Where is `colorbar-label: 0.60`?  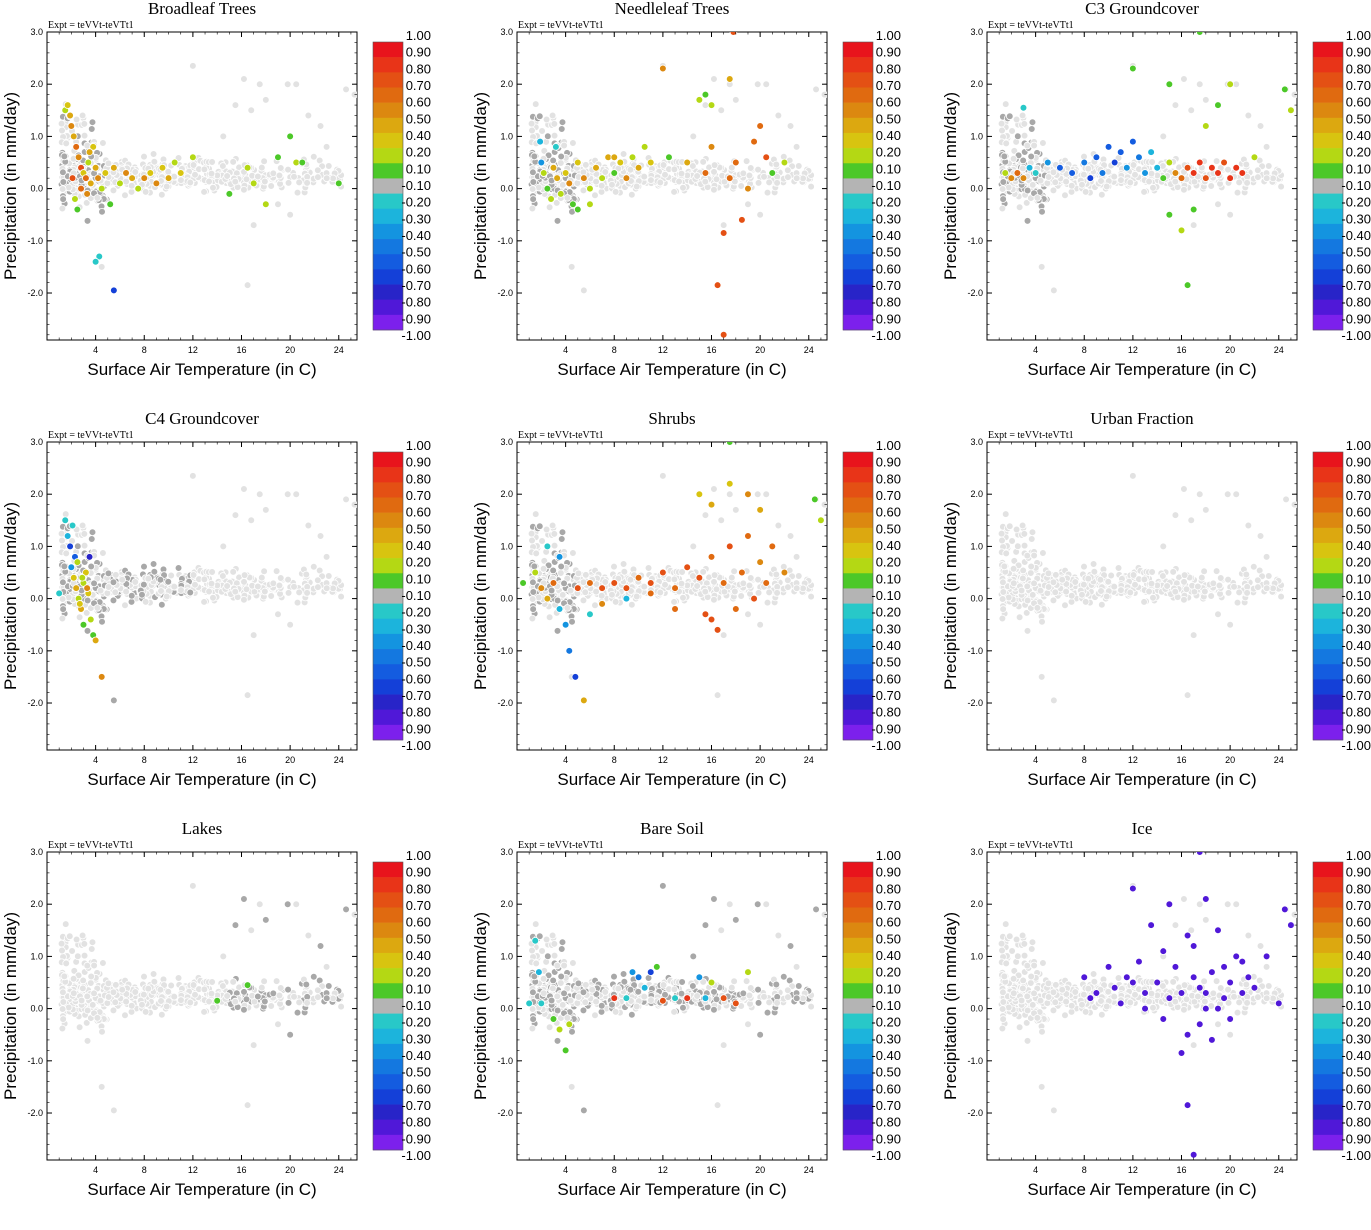
colorbar-label: 0.60 is located at coordinates (1358, 512).